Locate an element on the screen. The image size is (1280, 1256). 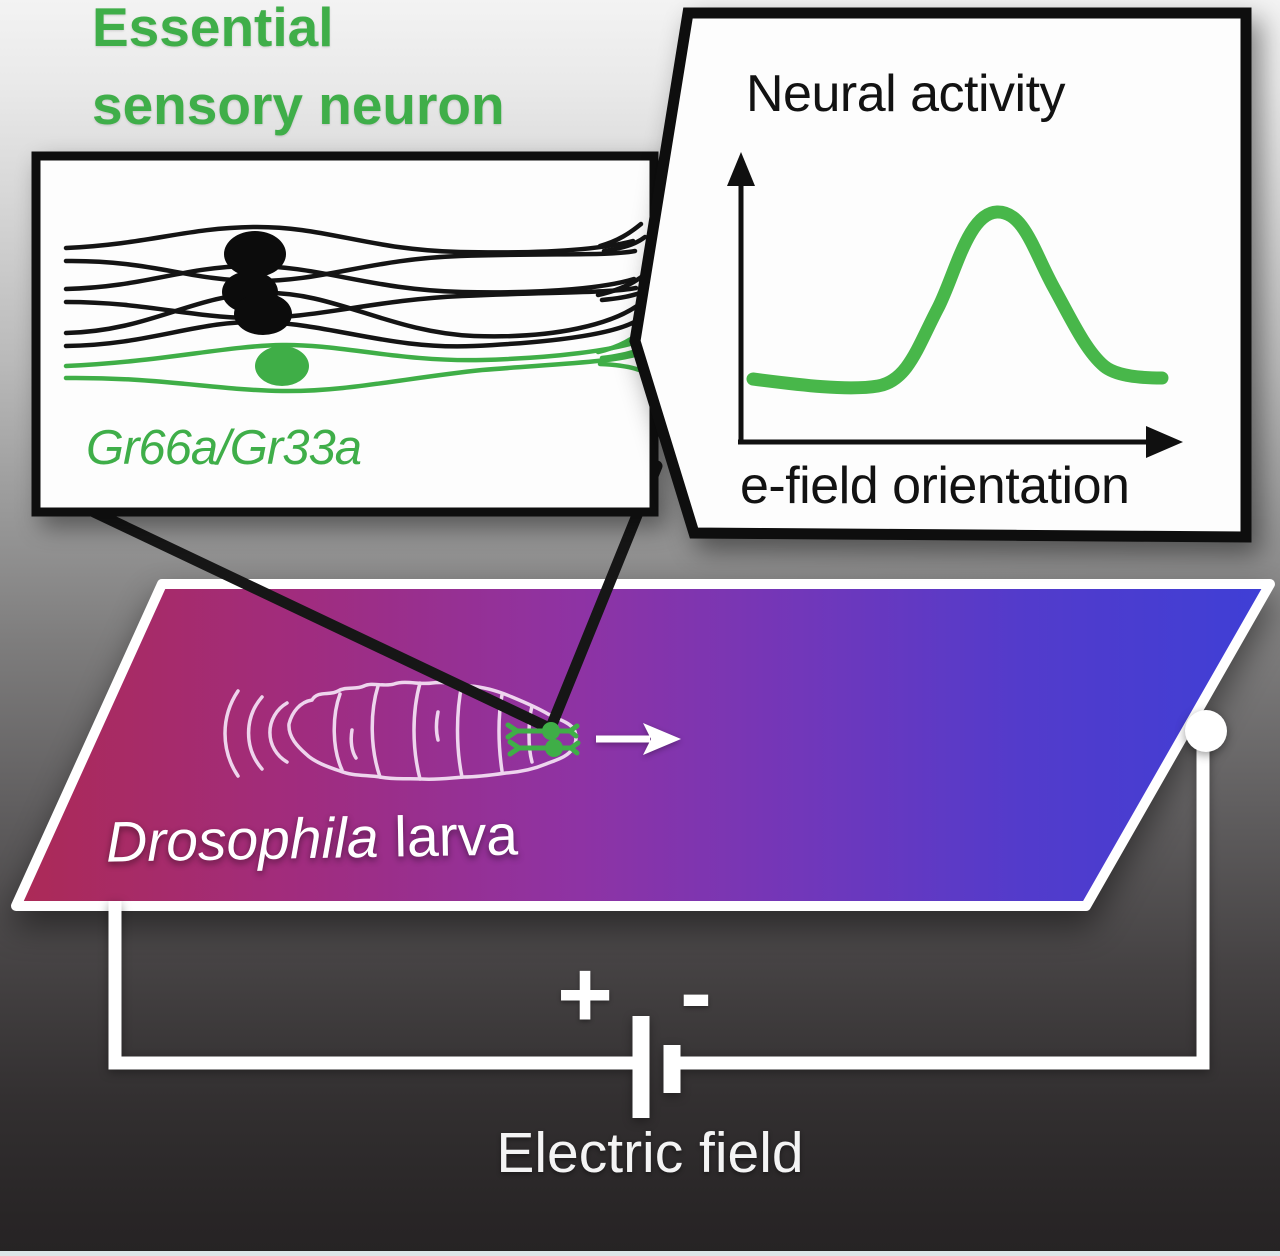
plot-x-axis-arrowhead is located at coordinates (1164, 442).